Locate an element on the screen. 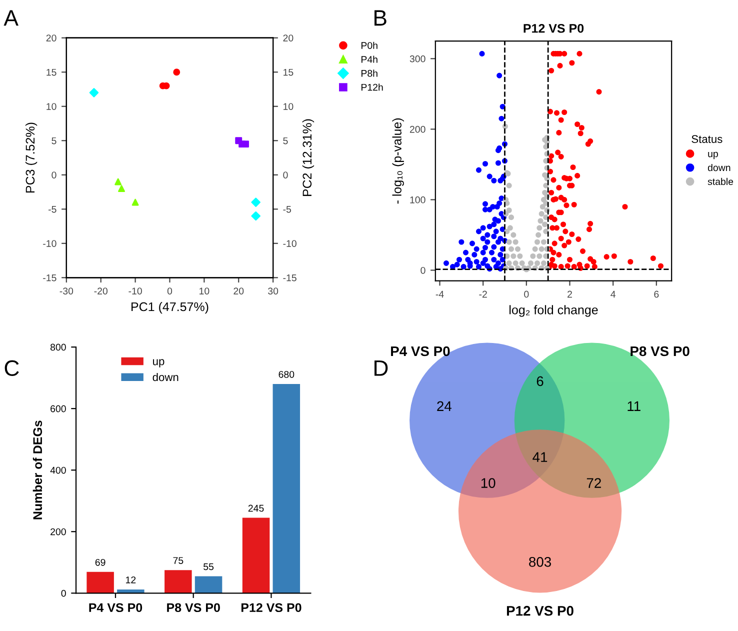  y2-tick-label: 10 is located at coordinates (289, 106).